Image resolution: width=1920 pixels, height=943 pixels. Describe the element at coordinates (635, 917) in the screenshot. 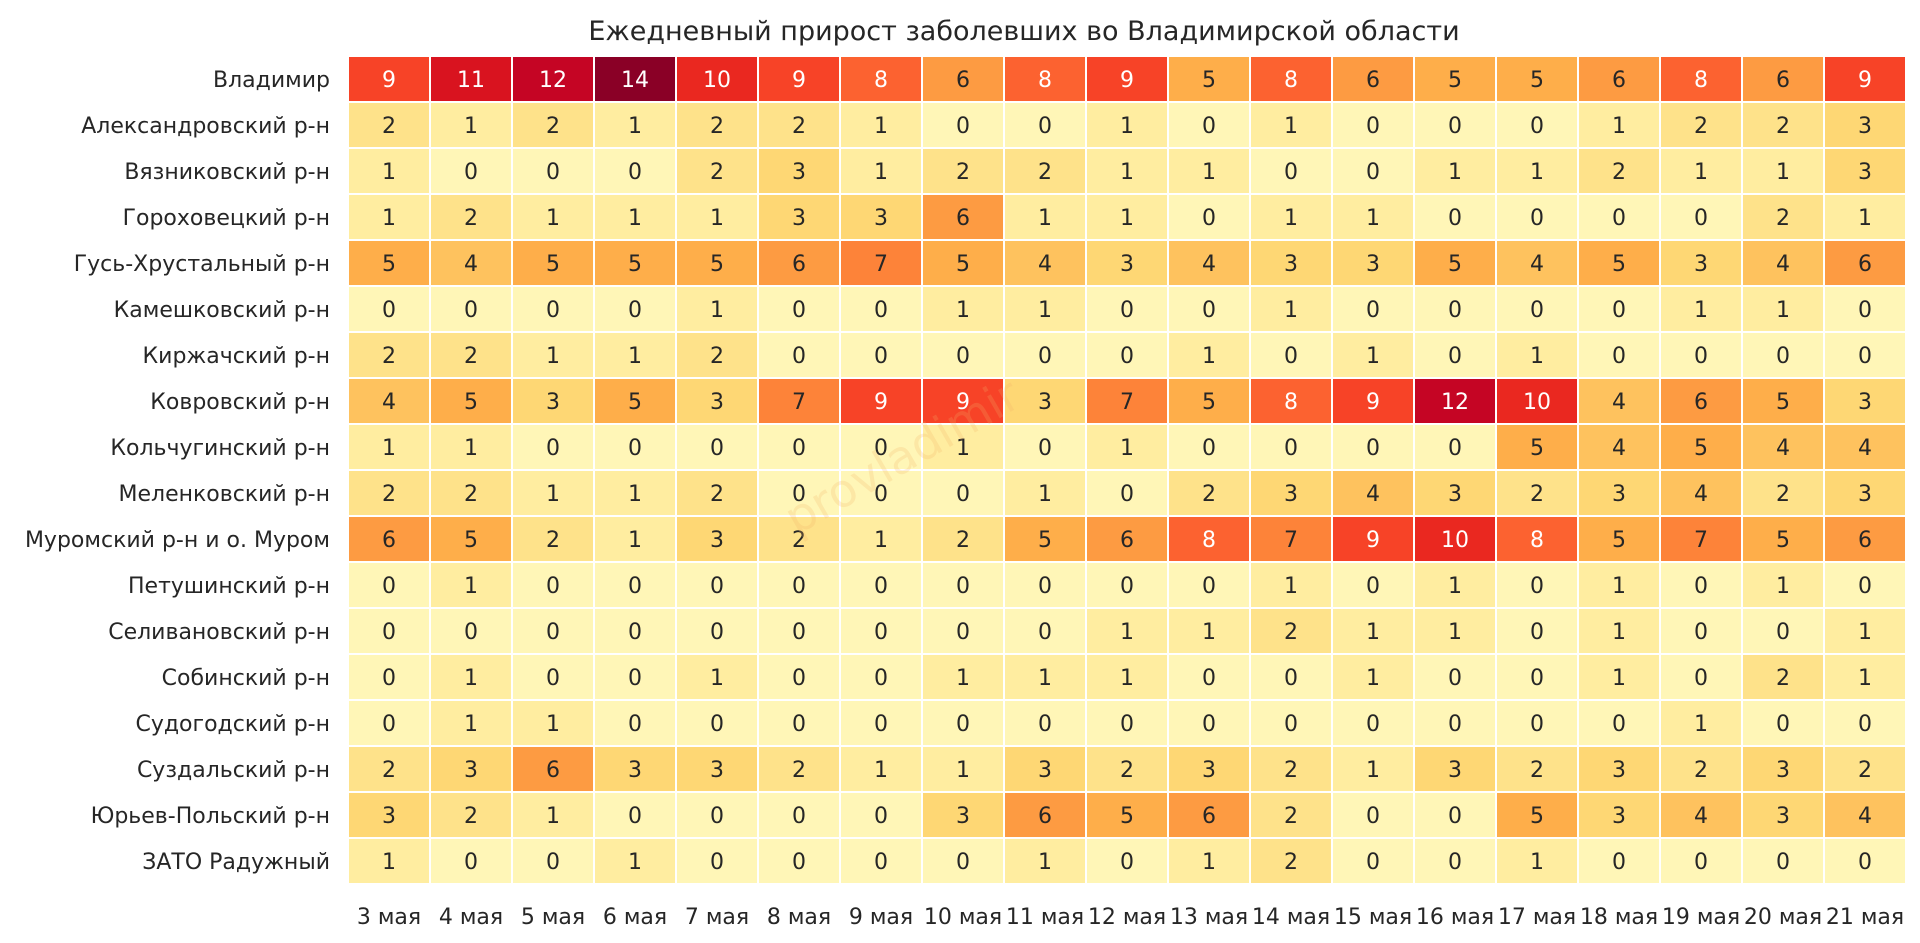

I see `column-label: 6 мая` at that location.